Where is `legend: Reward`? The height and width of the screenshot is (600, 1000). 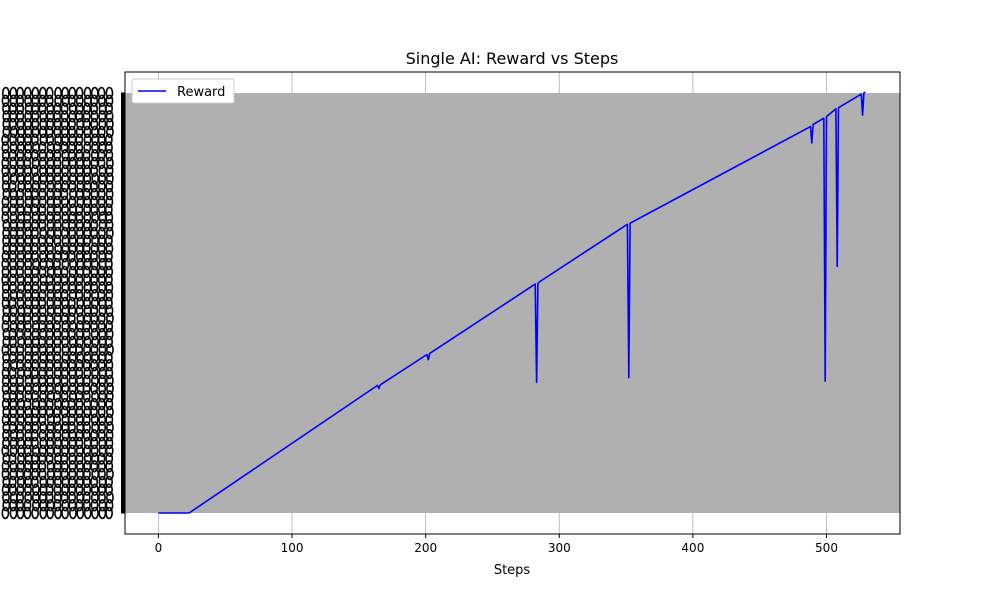 legend: Reward is located at coordinates (183, 91).